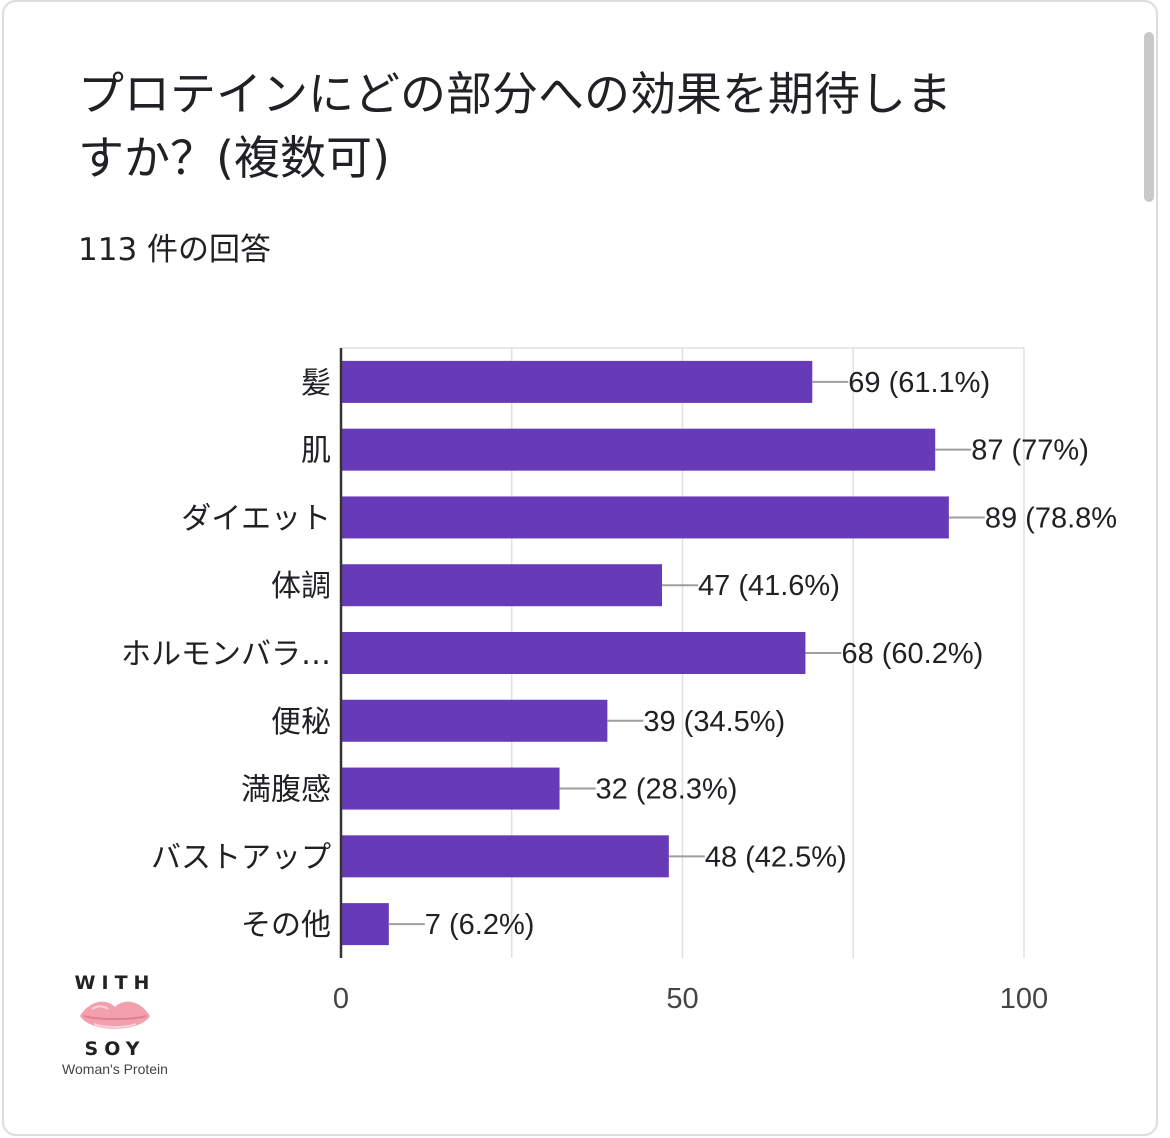 Image resolution: width=1170 pixels, height=1138 pixels. Describe the element at coordinates (515, 126) in the screenshot. I see `question-title: プロテインにどの部分への効果を期待しますか？(複数可)` at that location.